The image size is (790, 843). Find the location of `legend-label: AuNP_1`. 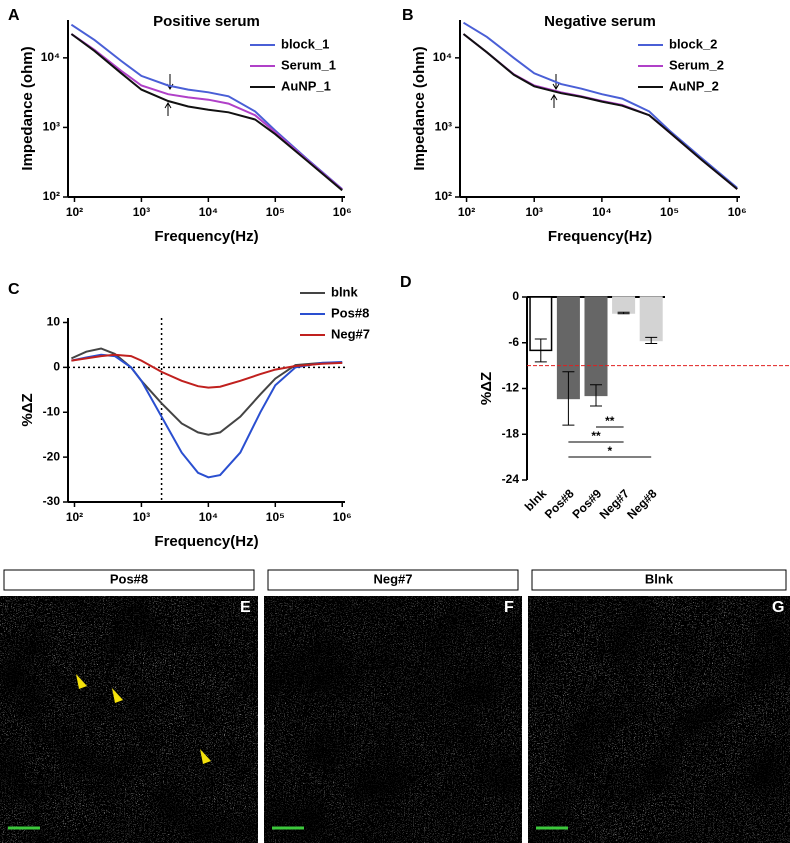

legend-label: AuNP_1 is located at coordinates (306, 85).